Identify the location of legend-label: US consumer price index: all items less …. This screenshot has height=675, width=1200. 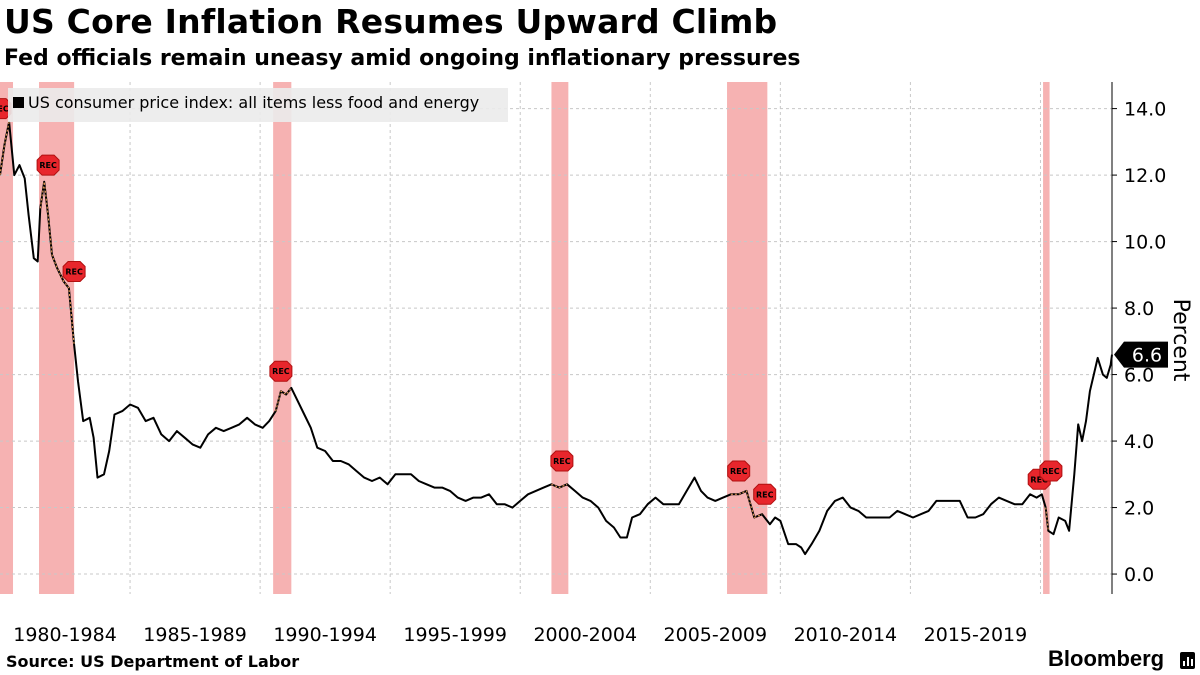
(253, 102).